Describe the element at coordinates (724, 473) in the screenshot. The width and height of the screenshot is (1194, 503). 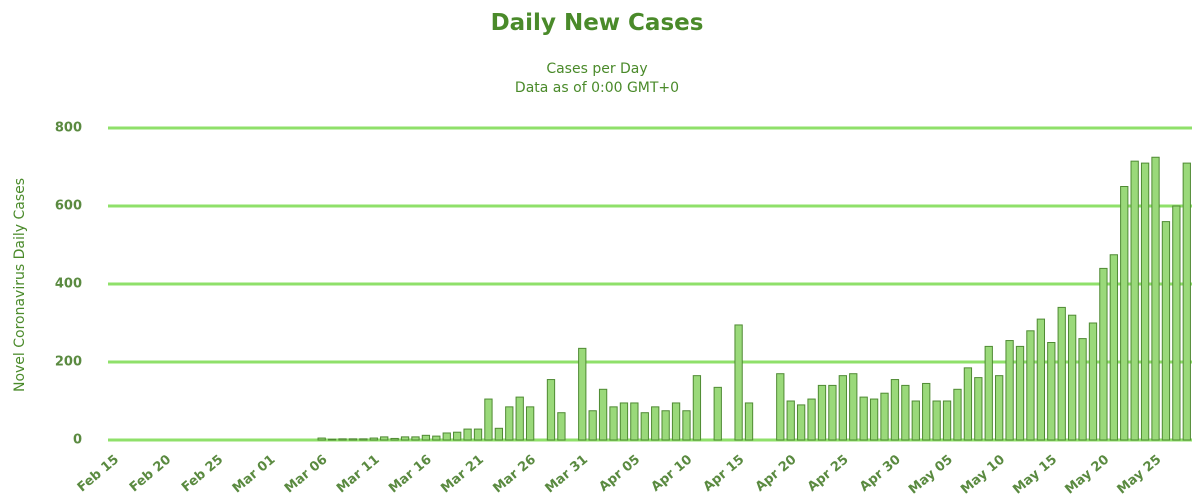
I see `x-tick-label: Apr 15` at that location.